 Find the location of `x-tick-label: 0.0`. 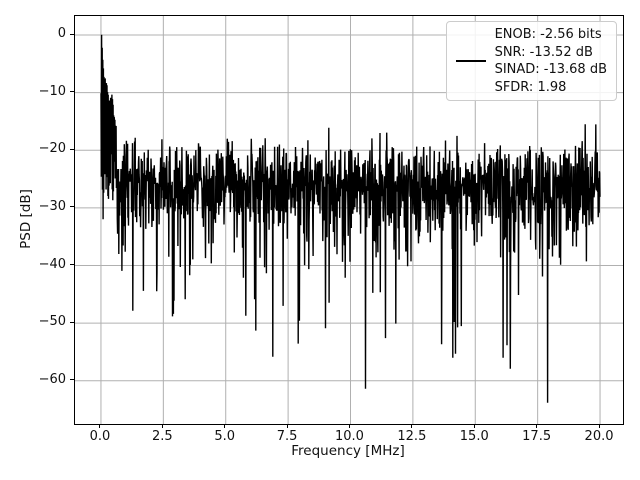

x-tick-label: 0.0 is located at coordinates (100, 436).